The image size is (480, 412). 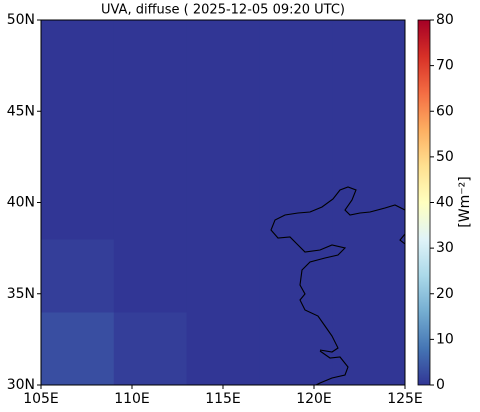 I want to click on colorbar-tick-label: 60, so click(x=445, y=111).